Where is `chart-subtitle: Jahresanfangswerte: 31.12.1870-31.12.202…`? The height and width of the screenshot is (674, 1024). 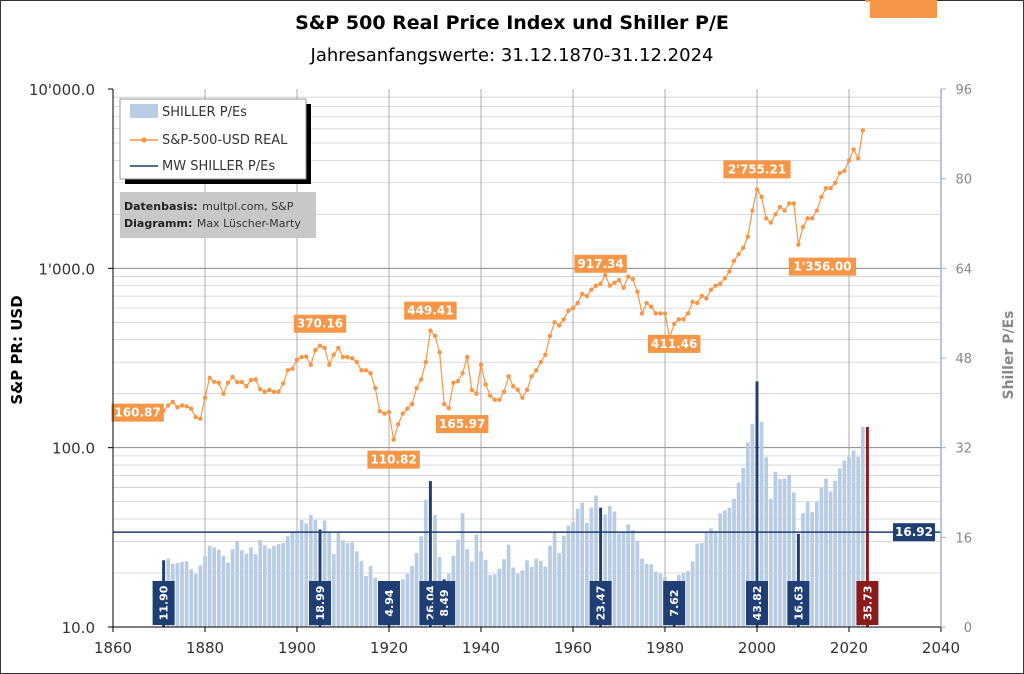
chart-subtitle: Jahresanfangswerte: 31.12.1870-31.12.202… is located at coordinates (512, 55).